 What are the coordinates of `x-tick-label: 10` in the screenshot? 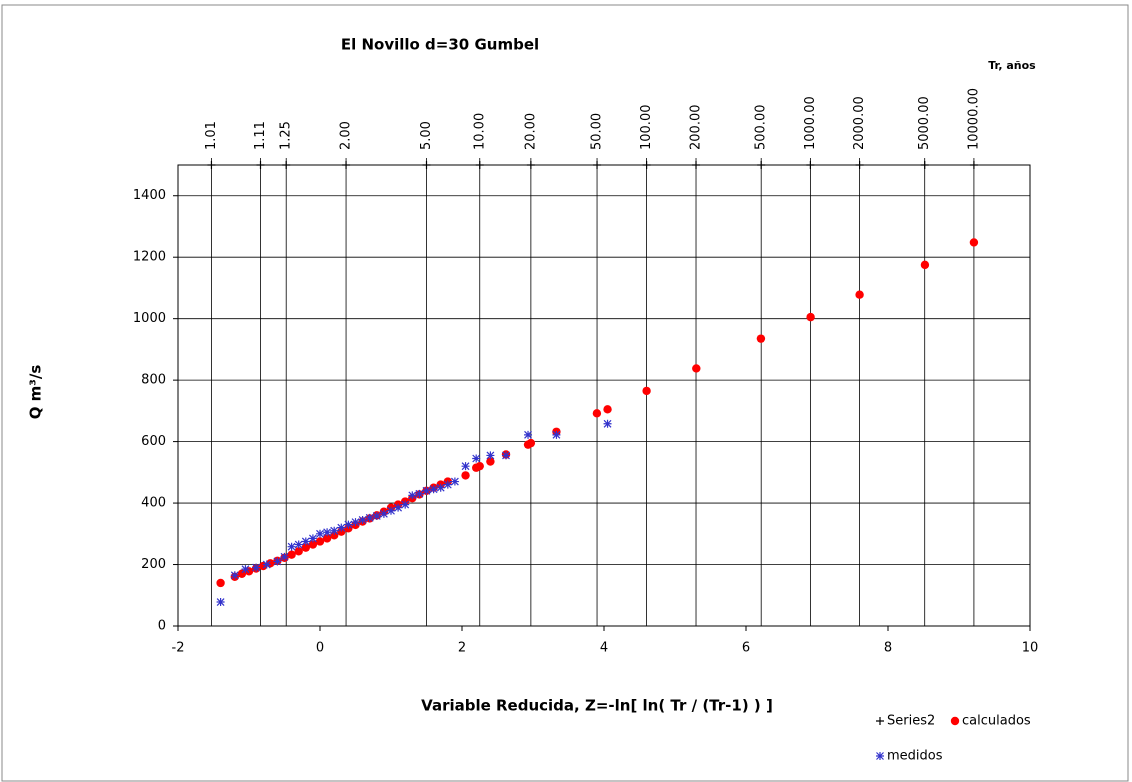 It's located at (1030, 648).